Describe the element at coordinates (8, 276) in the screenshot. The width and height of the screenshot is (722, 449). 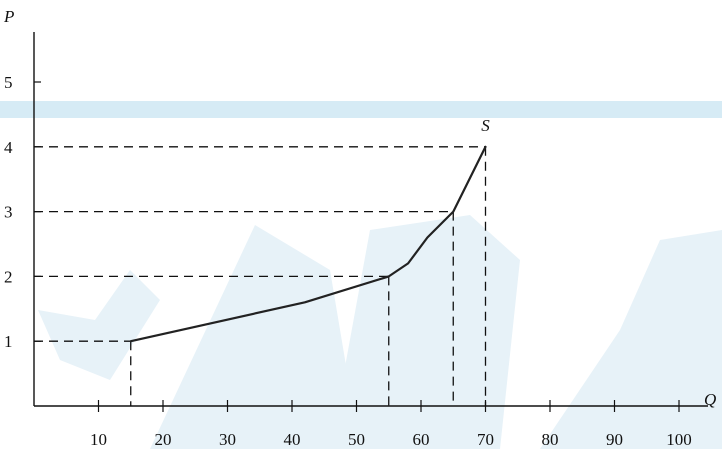
I see `y-tick-label: 2` at that location.